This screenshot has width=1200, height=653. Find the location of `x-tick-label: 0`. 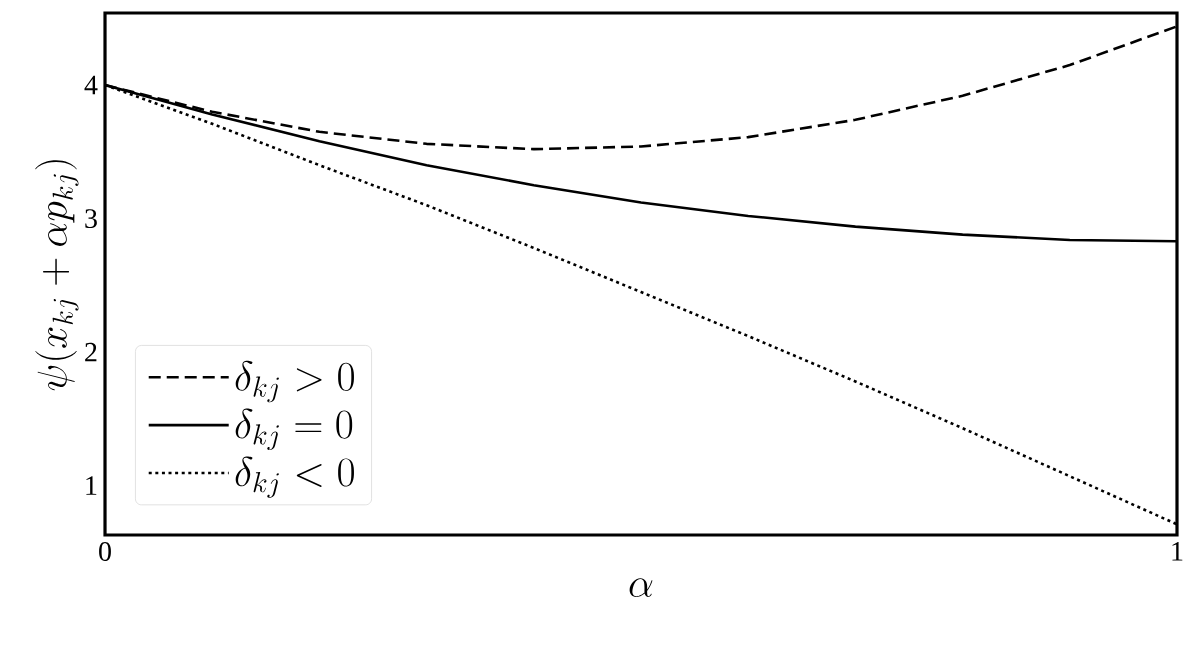

x-tick-label: 0 is located at coordinates (105, 551).